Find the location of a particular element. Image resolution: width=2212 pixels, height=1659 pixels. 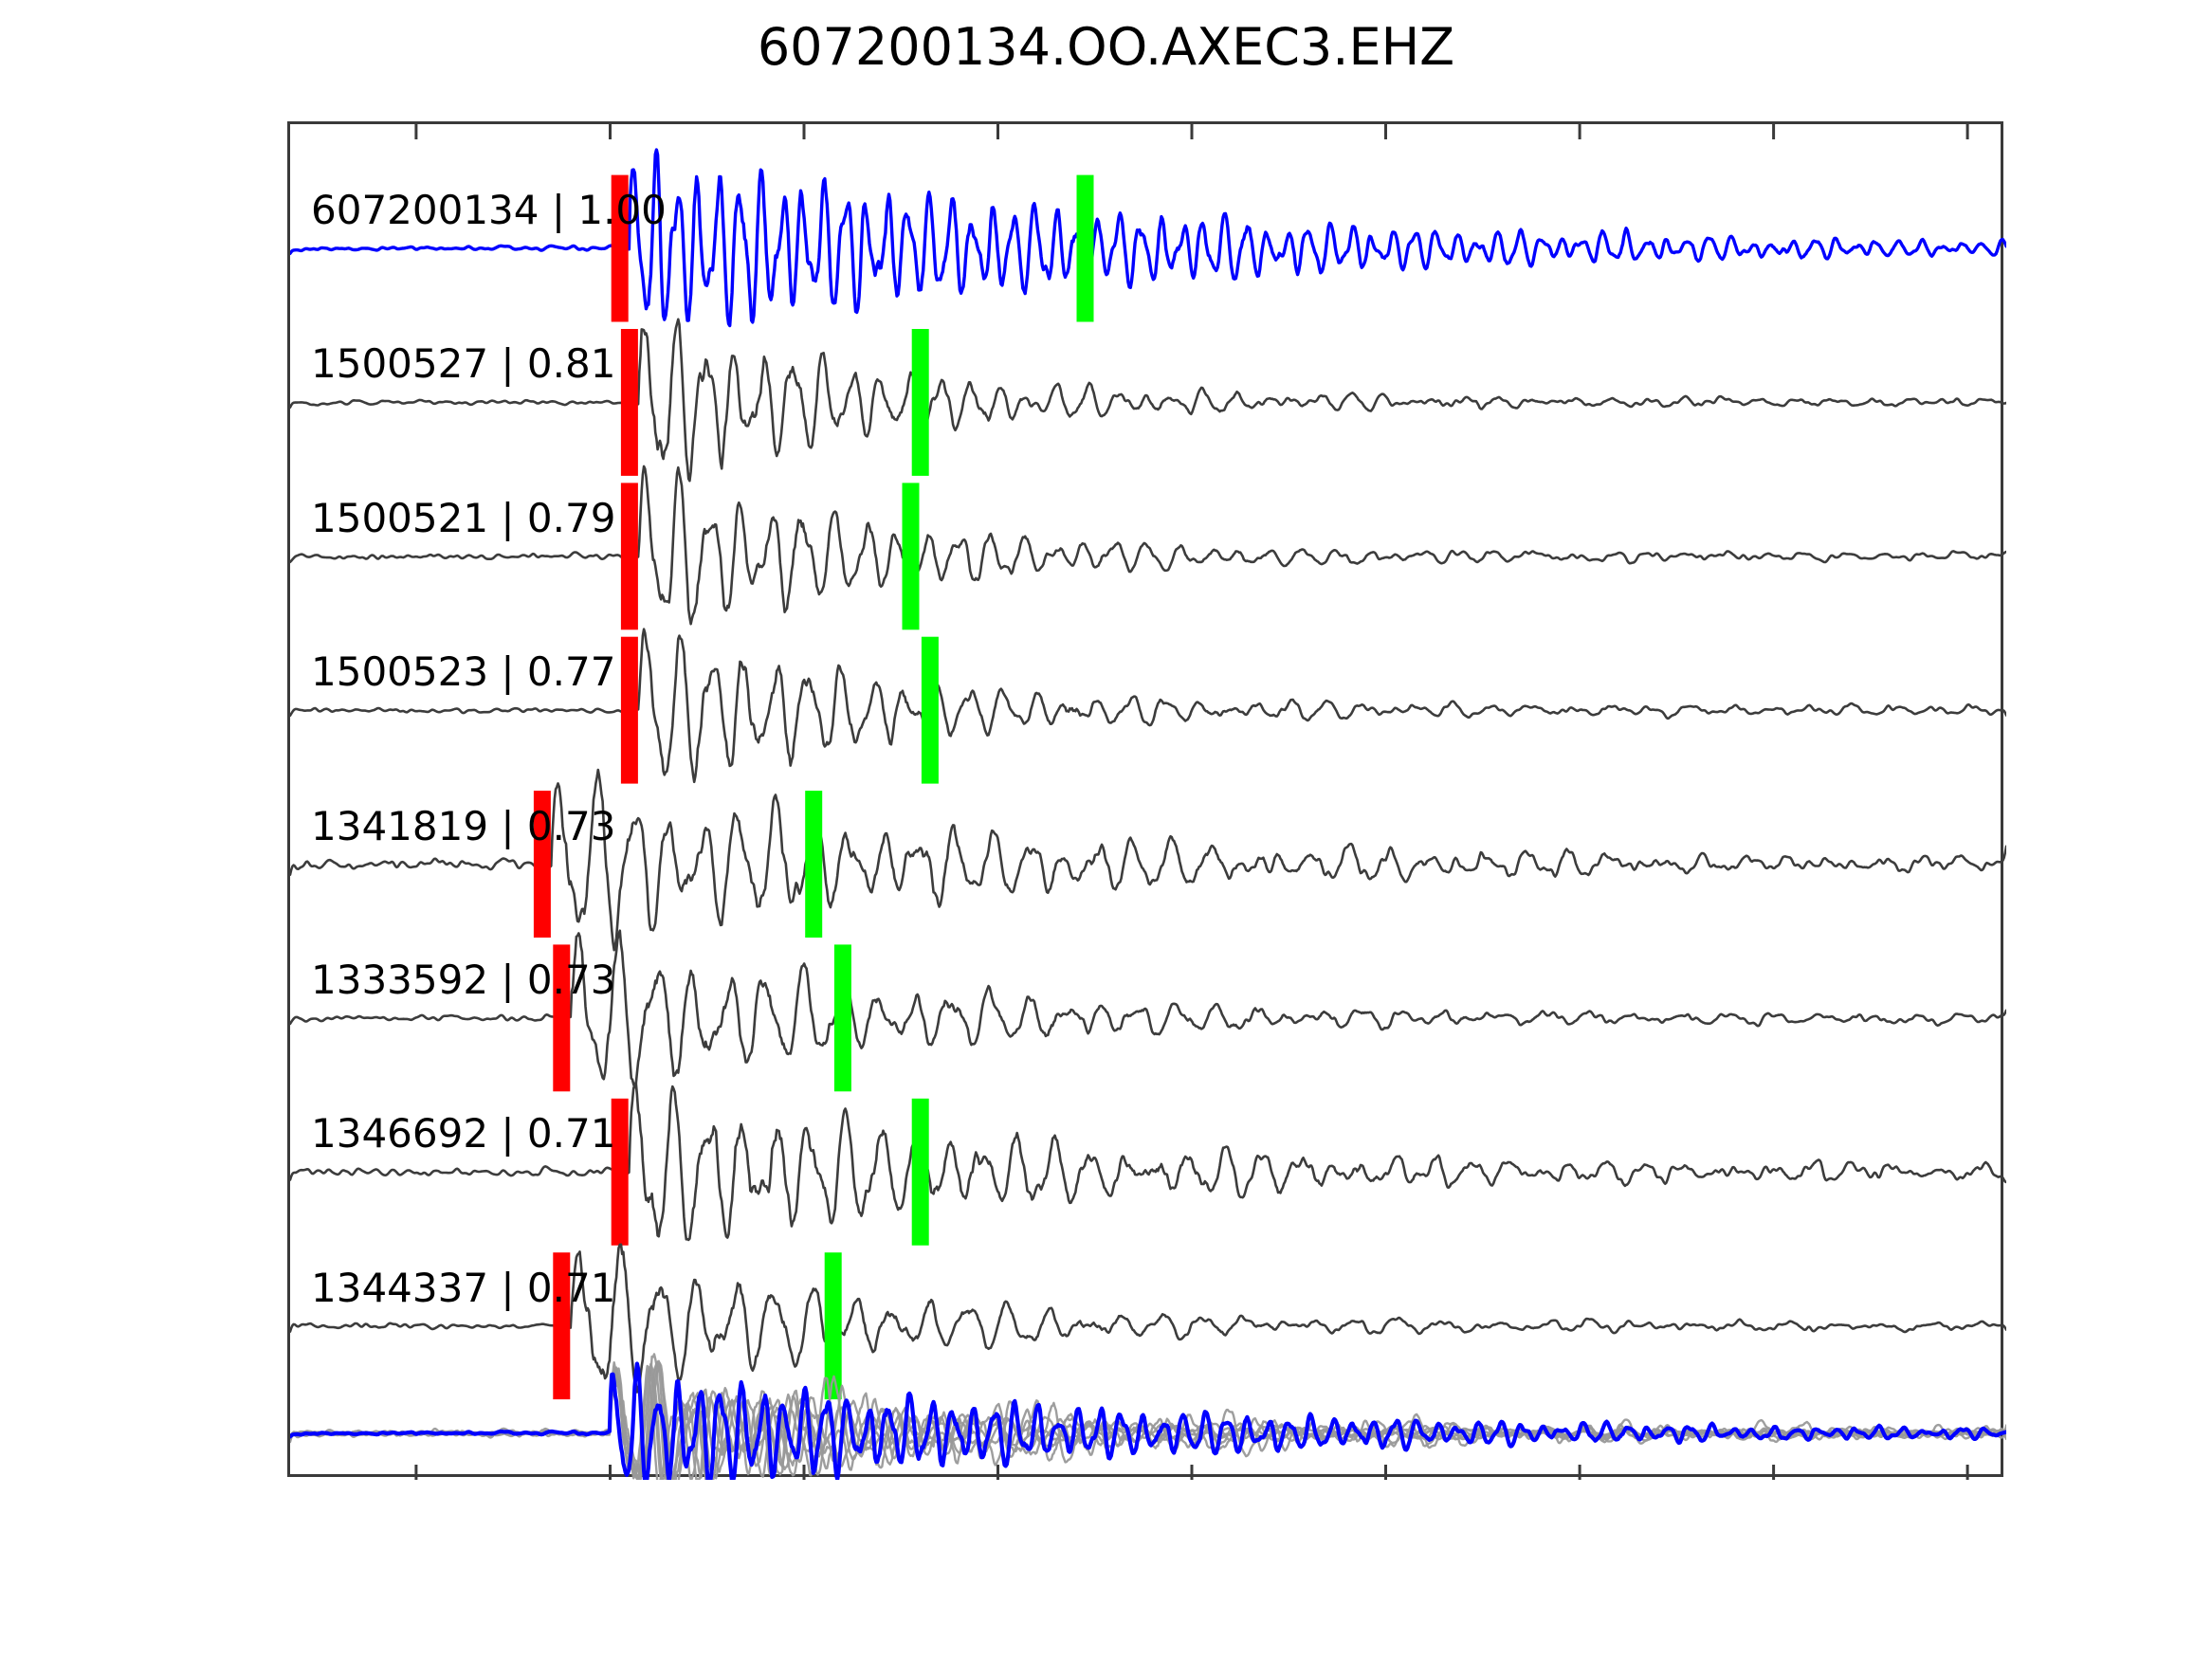

trace-label-1341819: 1341819 | 0.73 is located at coordinates (463, 825).